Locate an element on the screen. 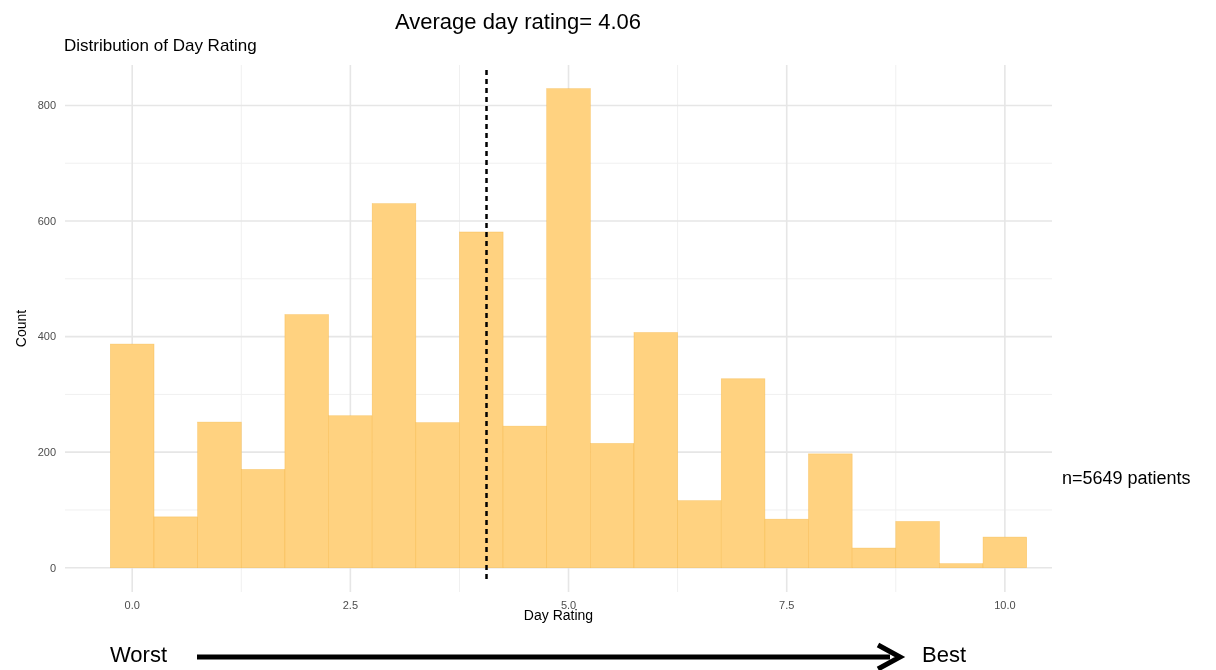 This screenshot has width=1216, height=670. y-tick-label: 600 is located at coordinates (46, 220).